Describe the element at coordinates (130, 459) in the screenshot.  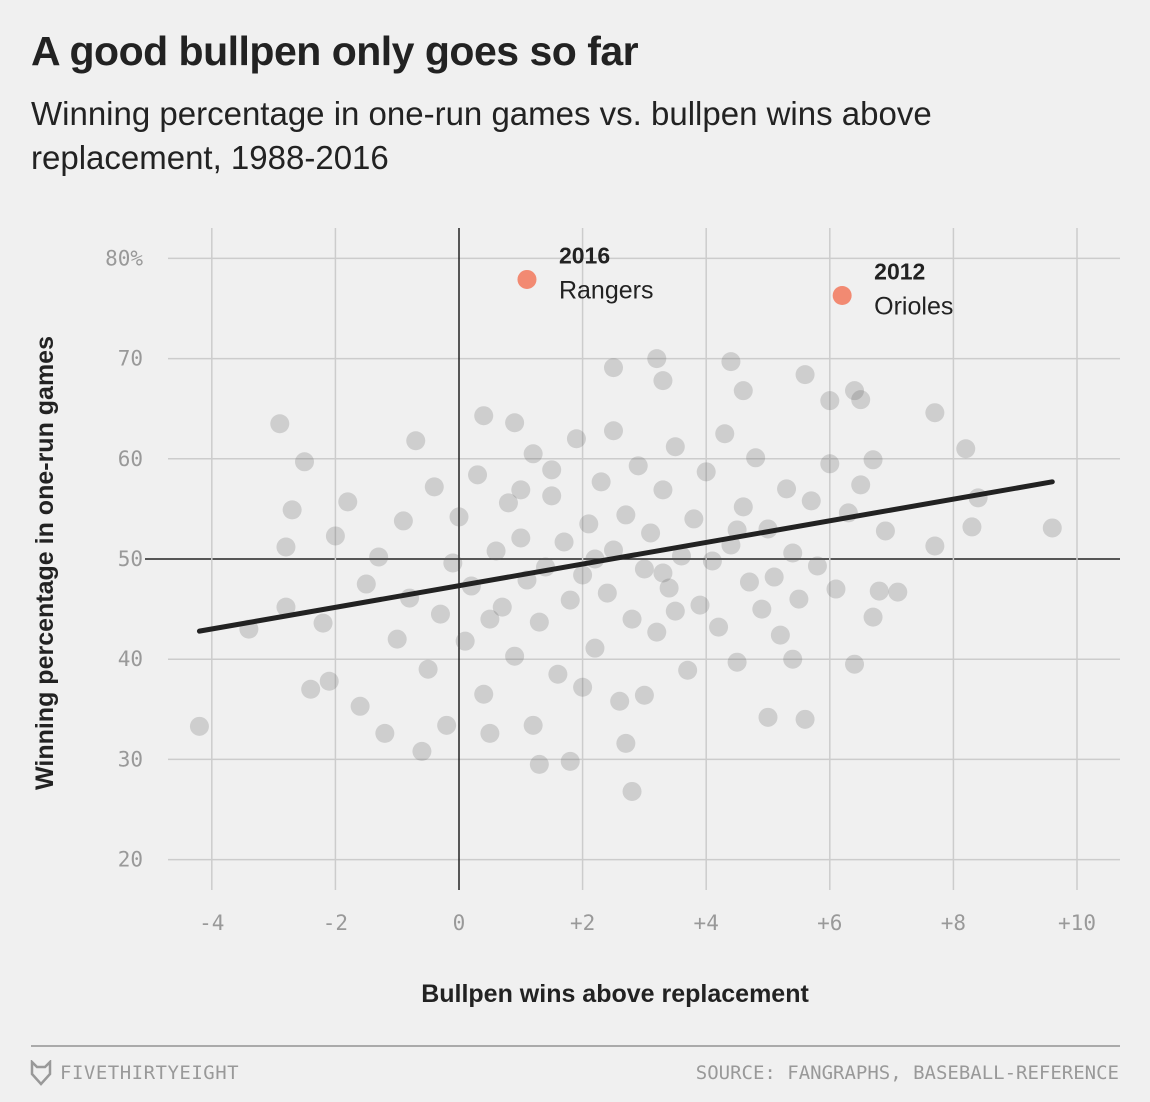
I see `y-tick-label: 60` at that location.